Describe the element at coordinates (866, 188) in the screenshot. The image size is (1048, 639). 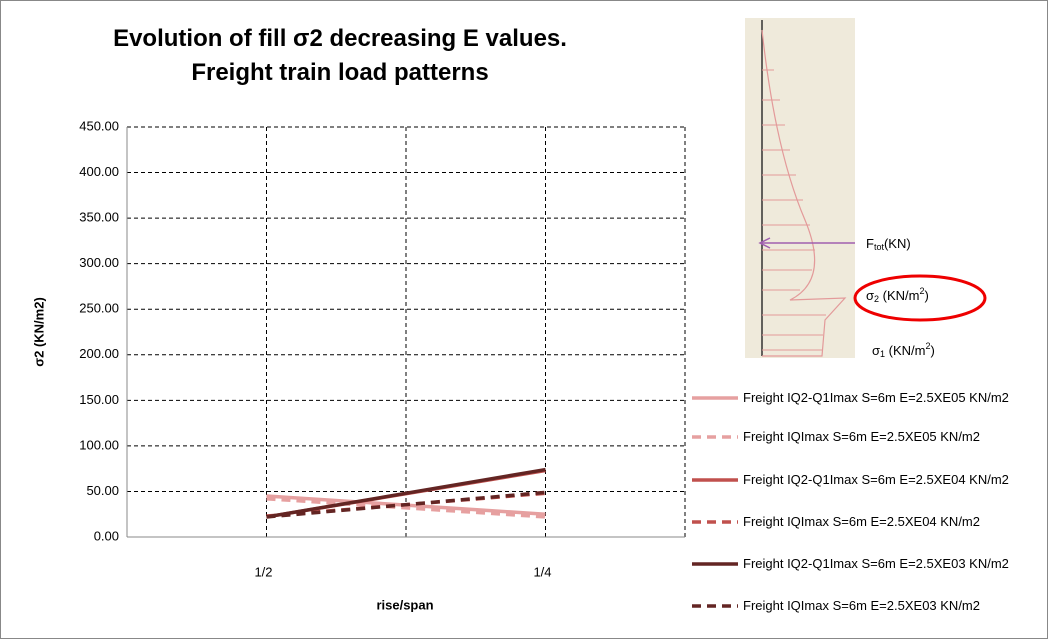
I see `inset-diagram` at that location.